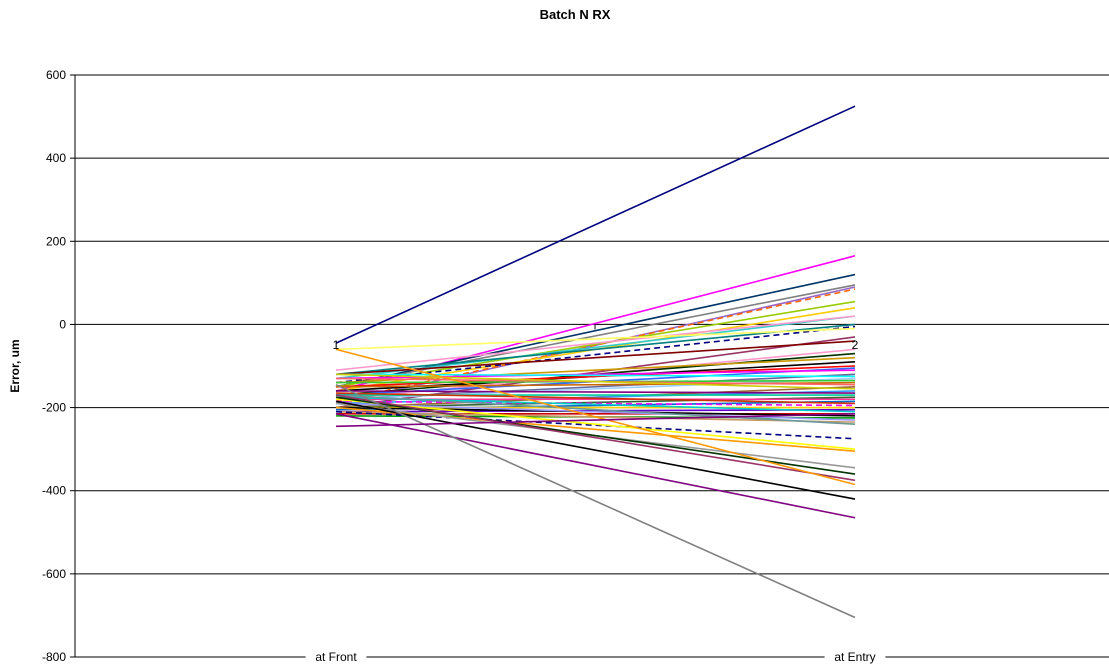  What do you see at coordinates (54, 574) in the screenshot?
I see `y-tick-label: -600` at bounding box center [54, 574].